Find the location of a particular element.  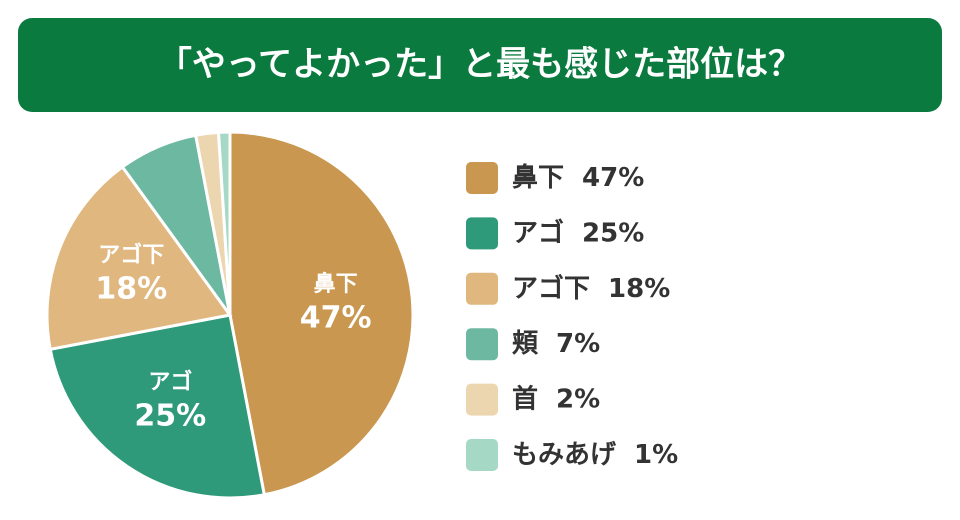

slice-label-value: 18% is located at coordinates (131, 288).